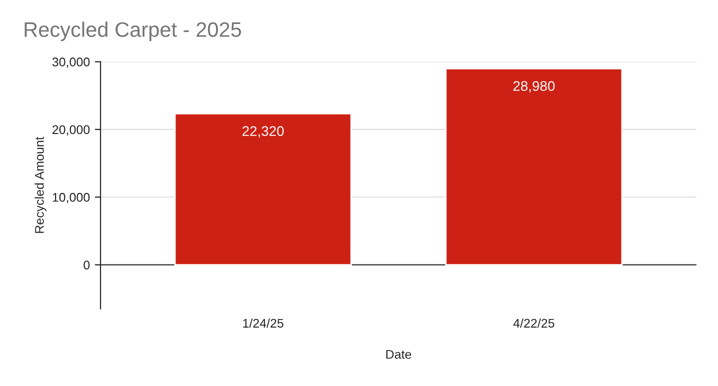  I want to click on chart-title: Recycled Carpet - 2025, so click(133, 32).